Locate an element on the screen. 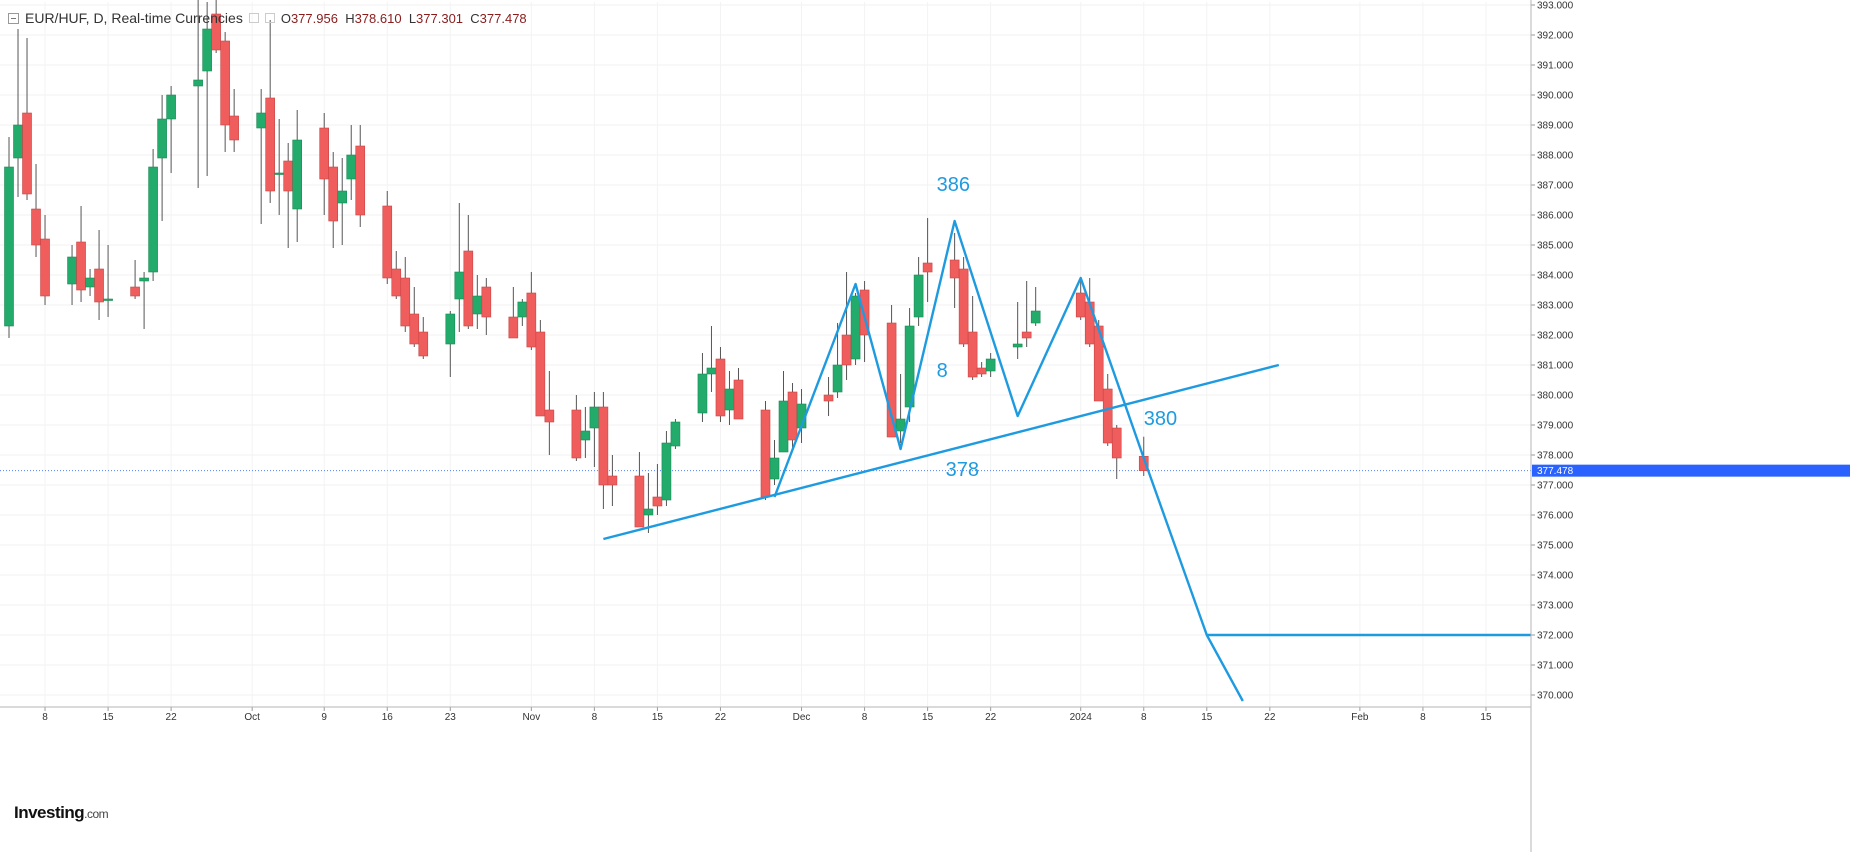 The height and width of the screenshot is (852, 1850). x-tick-label: 15 is located at coordinates (109, 717).